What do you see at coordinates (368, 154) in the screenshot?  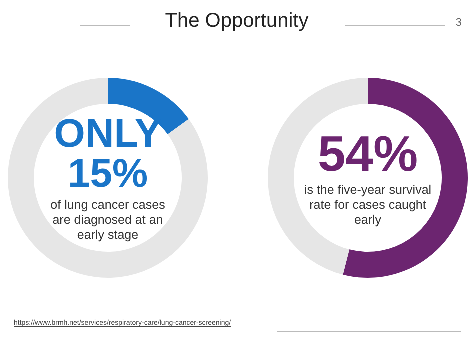 I see `data-label: 54%` at bounding box center [368, 154].